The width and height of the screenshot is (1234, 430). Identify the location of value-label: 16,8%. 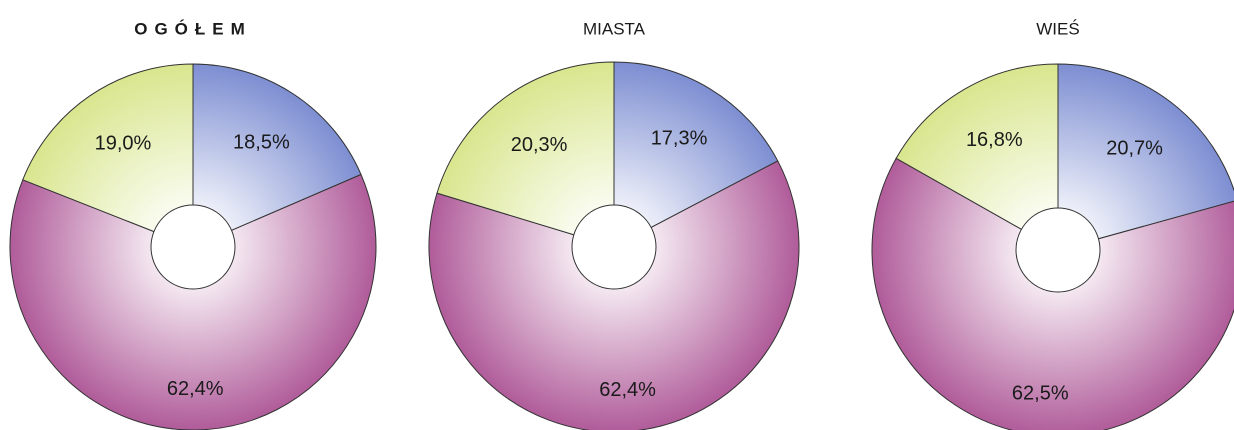
(994, 140).